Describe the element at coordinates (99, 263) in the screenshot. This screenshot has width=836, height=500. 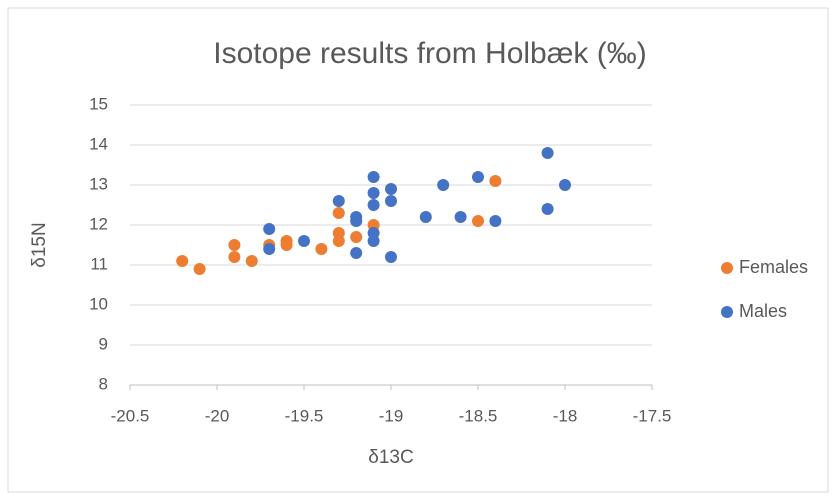
I see `y-tick-label: 11` at that location.